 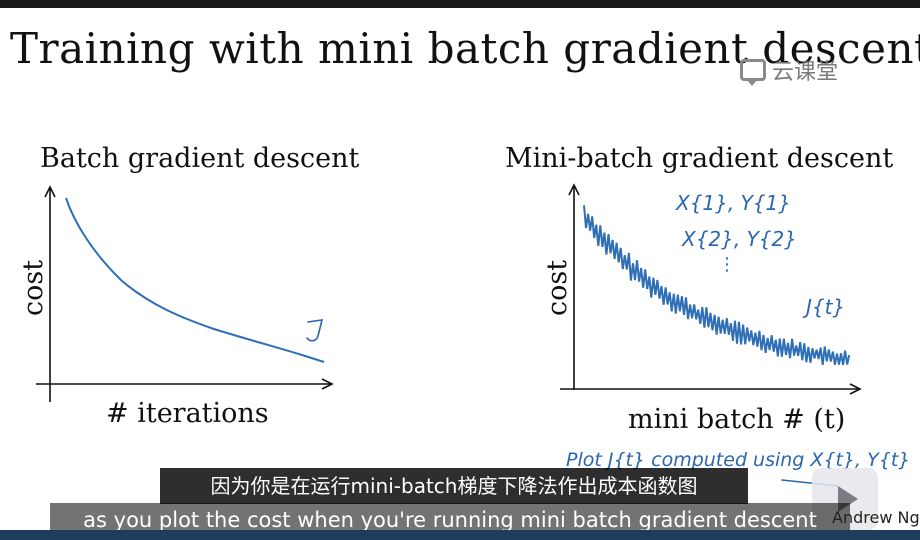 What do you see at coordinates (187, 413) in the screenshot?
I see `left-x-label: # iterations` at bounding box center [187, 413].